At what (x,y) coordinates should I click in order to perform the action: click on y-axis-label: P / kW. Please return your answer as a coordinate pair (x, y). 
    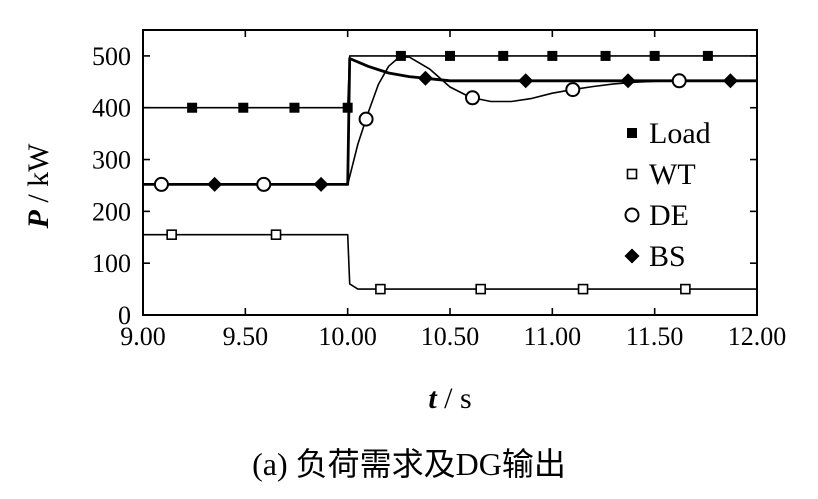
    Looking at the image, I should click on (38, 186).